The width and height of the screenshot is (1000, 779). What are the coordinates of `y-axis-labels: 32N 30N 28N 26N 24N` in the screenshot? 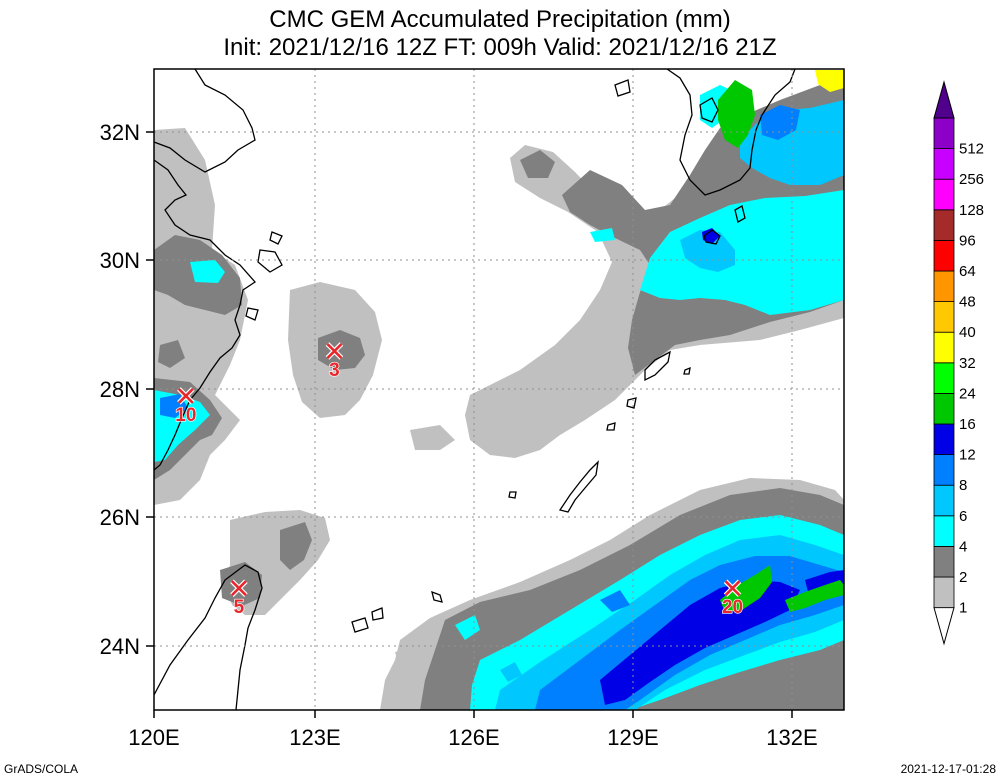 It's located at (120, 389).